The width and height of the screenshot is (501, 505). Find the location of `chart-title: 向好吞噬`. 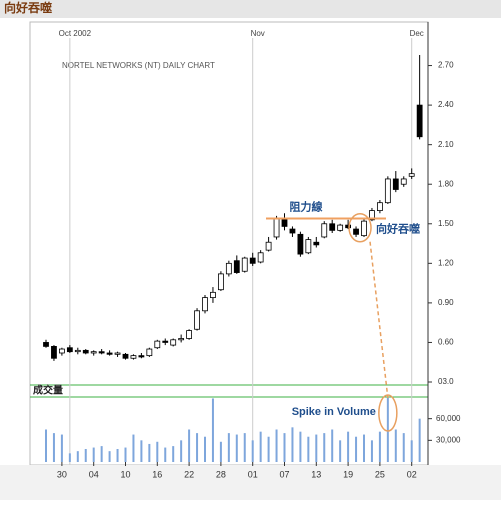

chart-title: 向好吞噬 is located at coordinates (28, 7).